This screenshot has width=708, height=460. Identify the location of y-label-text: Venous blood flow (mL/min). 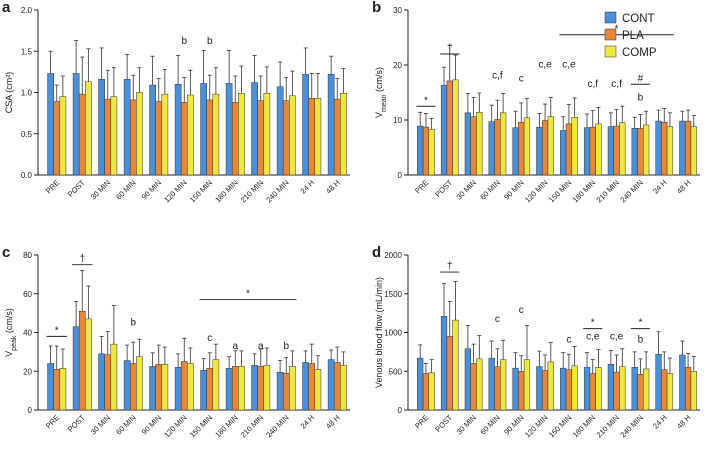
(379, 332).